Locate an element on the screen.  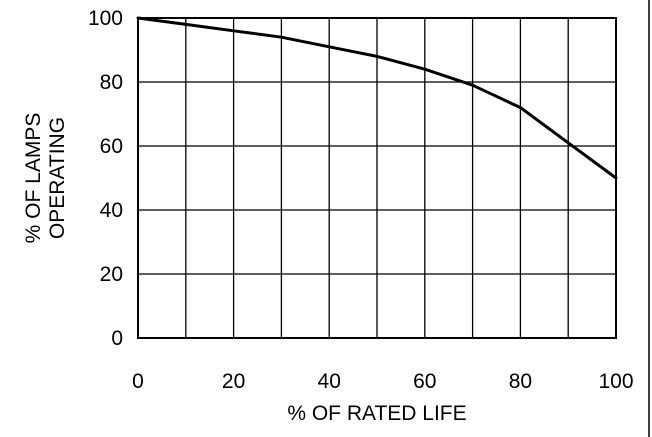
y-tick-label: 60 is located at coordinates (111, 146).